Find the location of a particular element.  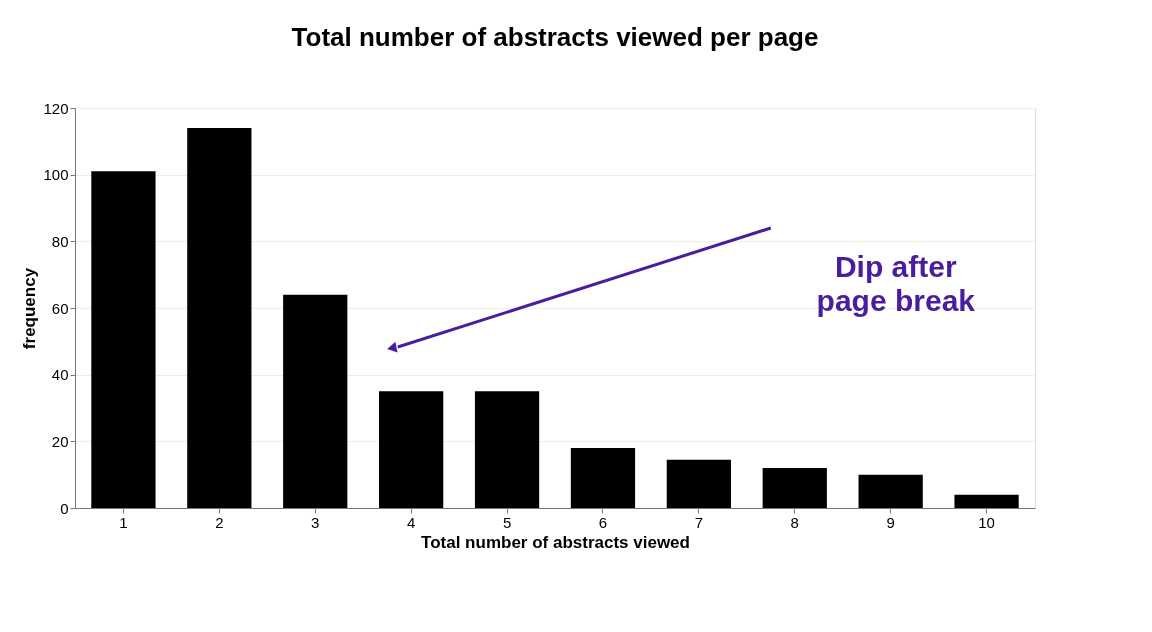

x-tick-label: 3 is located at coordinates (315, 522).